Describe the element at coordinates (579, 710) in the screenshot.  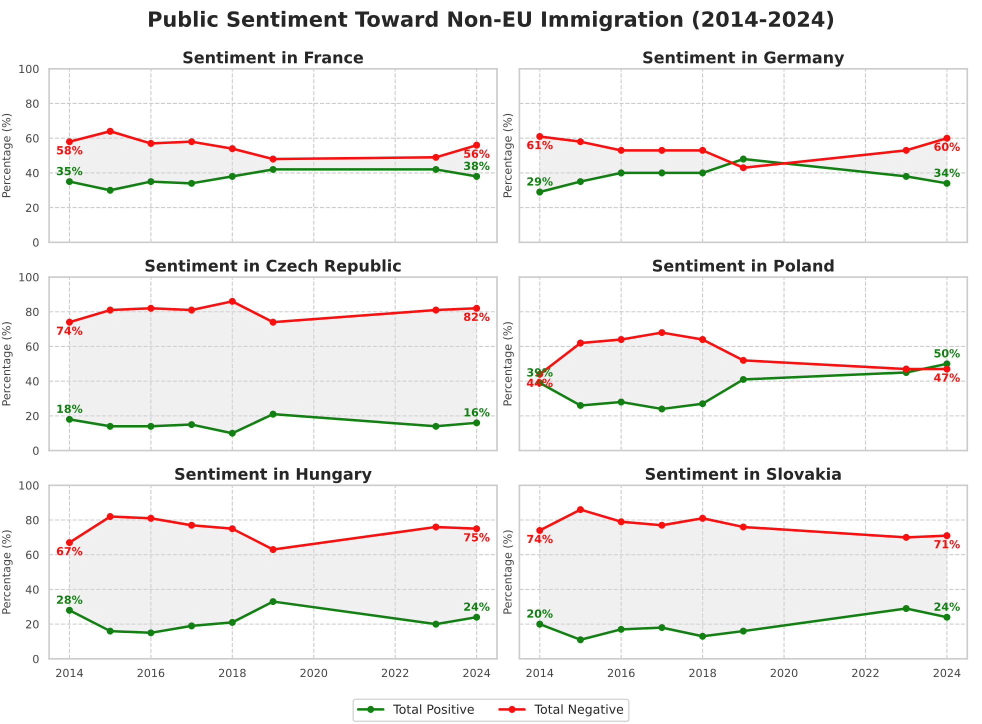
I see `legend-label: Total Negative` at that location.